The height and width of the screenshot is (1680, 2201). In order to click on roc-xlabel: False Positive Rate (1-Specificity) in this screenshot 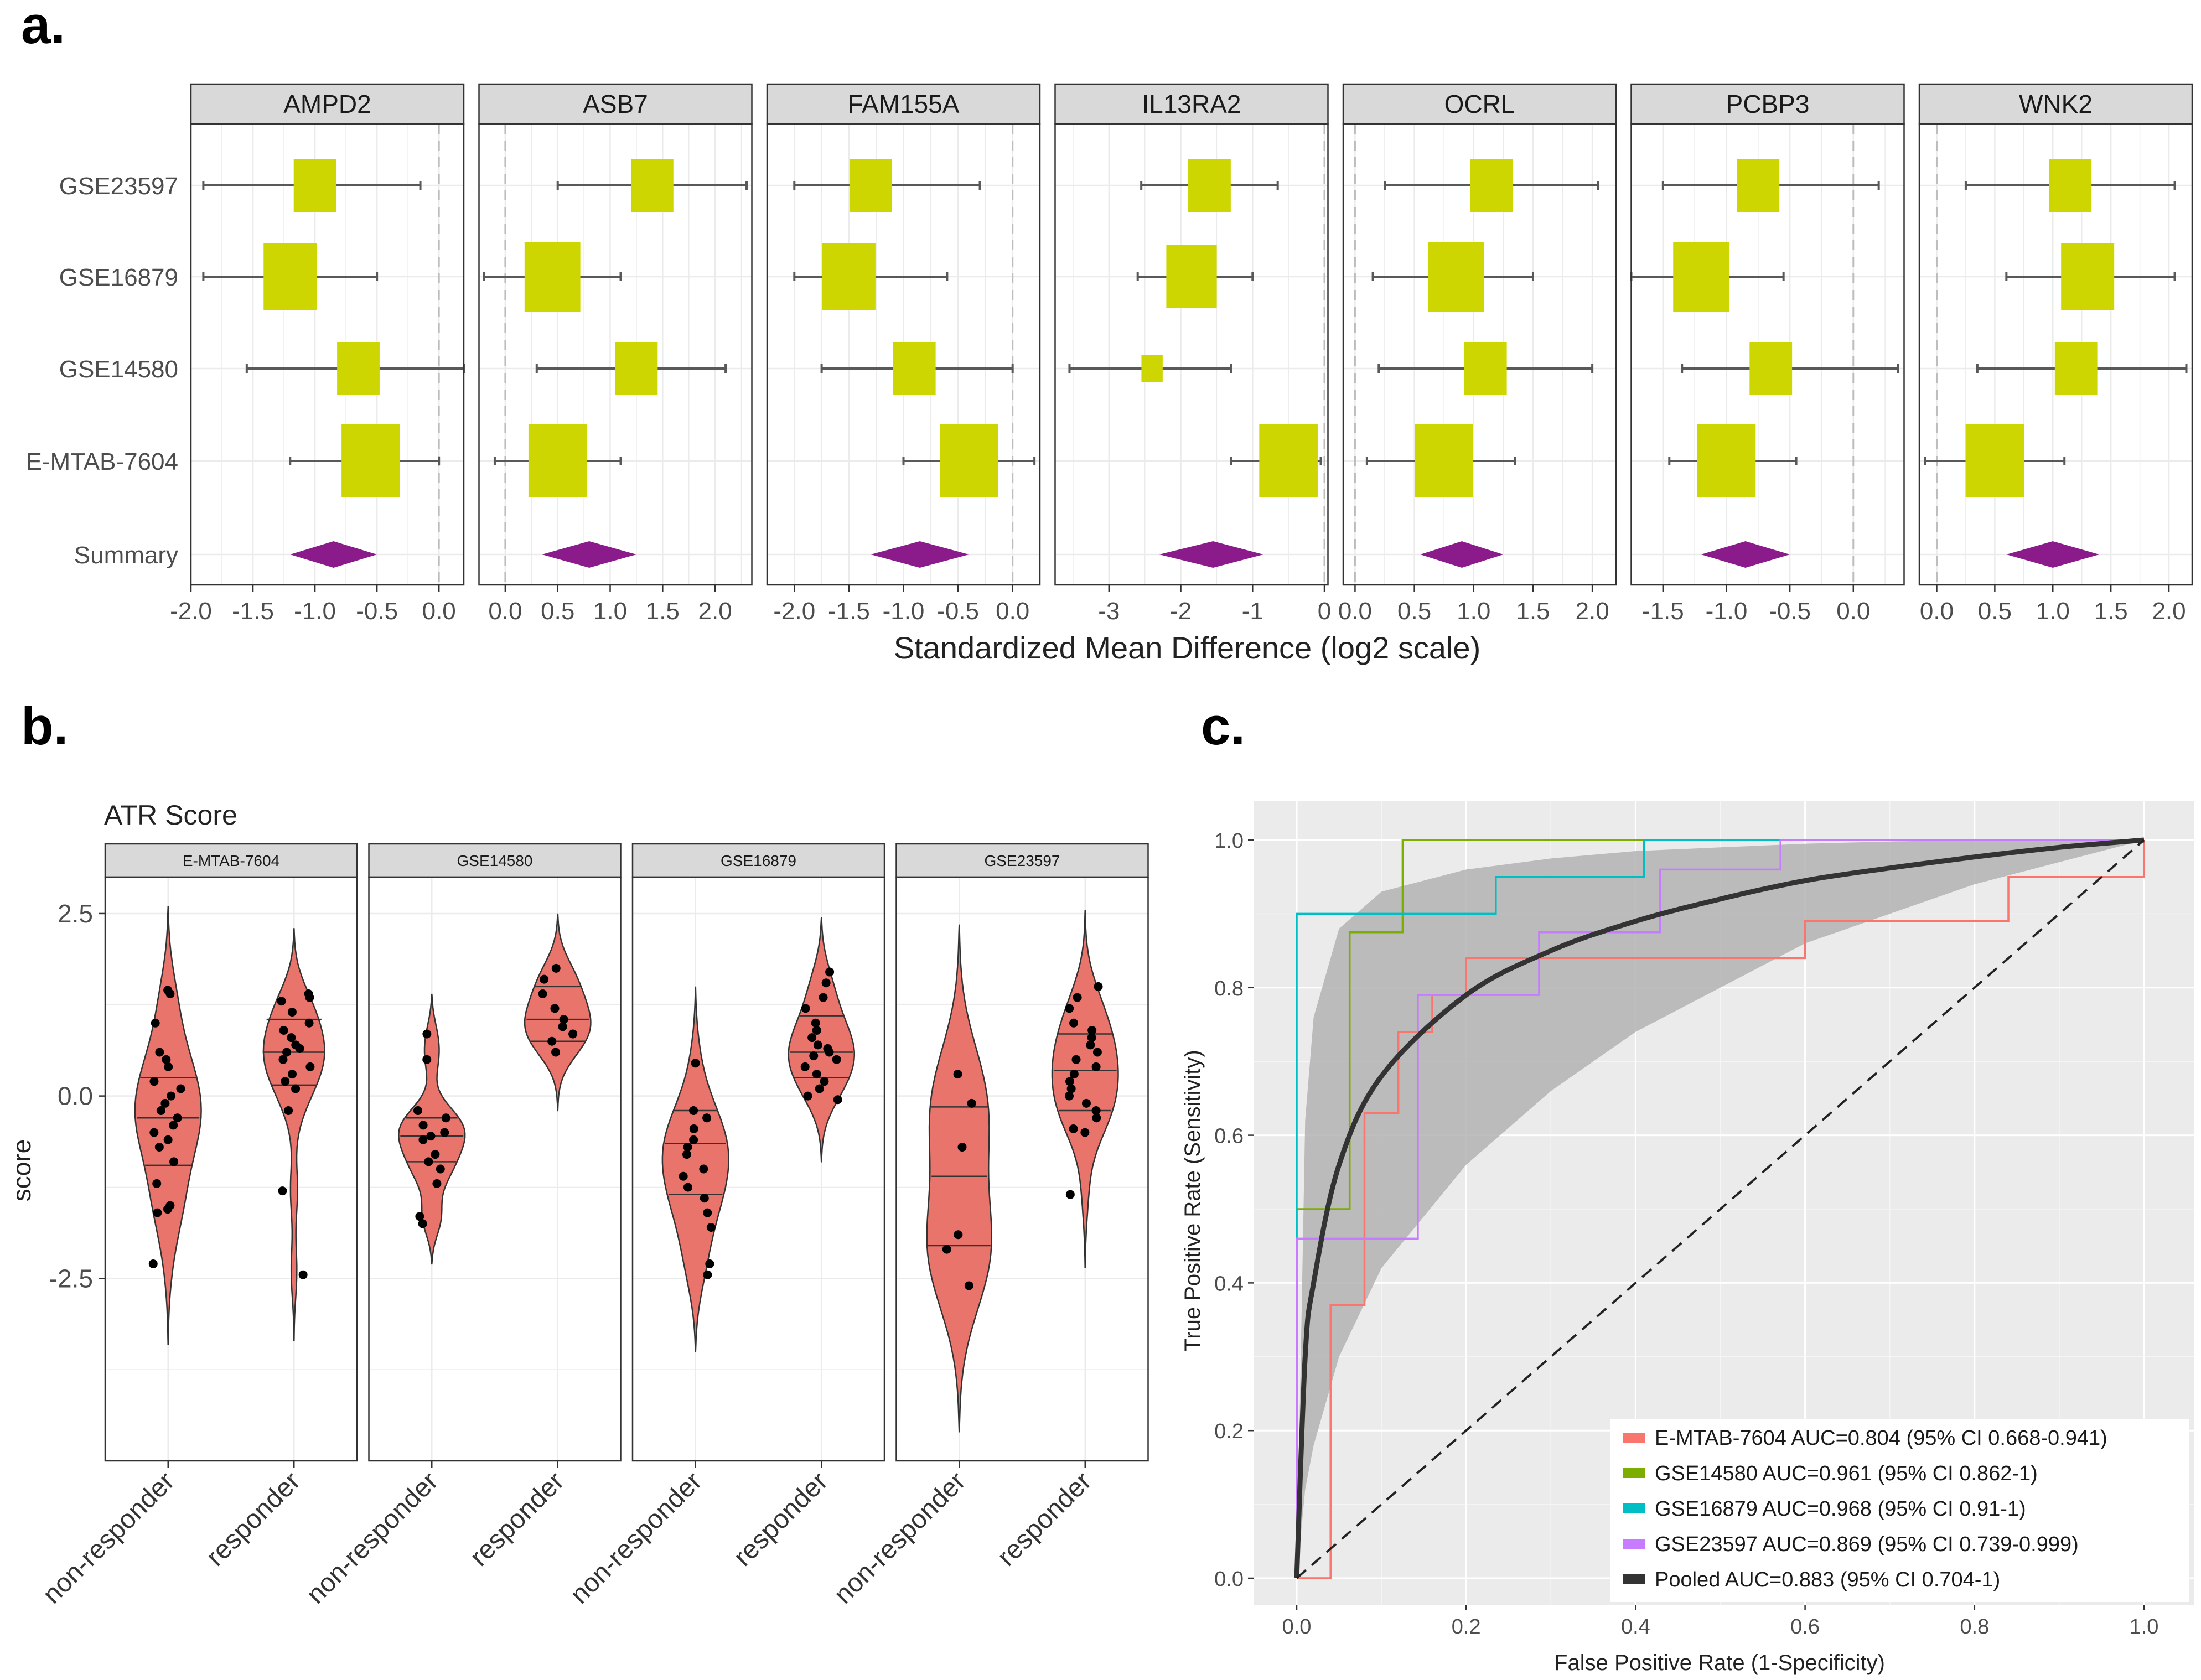, I will do `click(1719, 1663)`.